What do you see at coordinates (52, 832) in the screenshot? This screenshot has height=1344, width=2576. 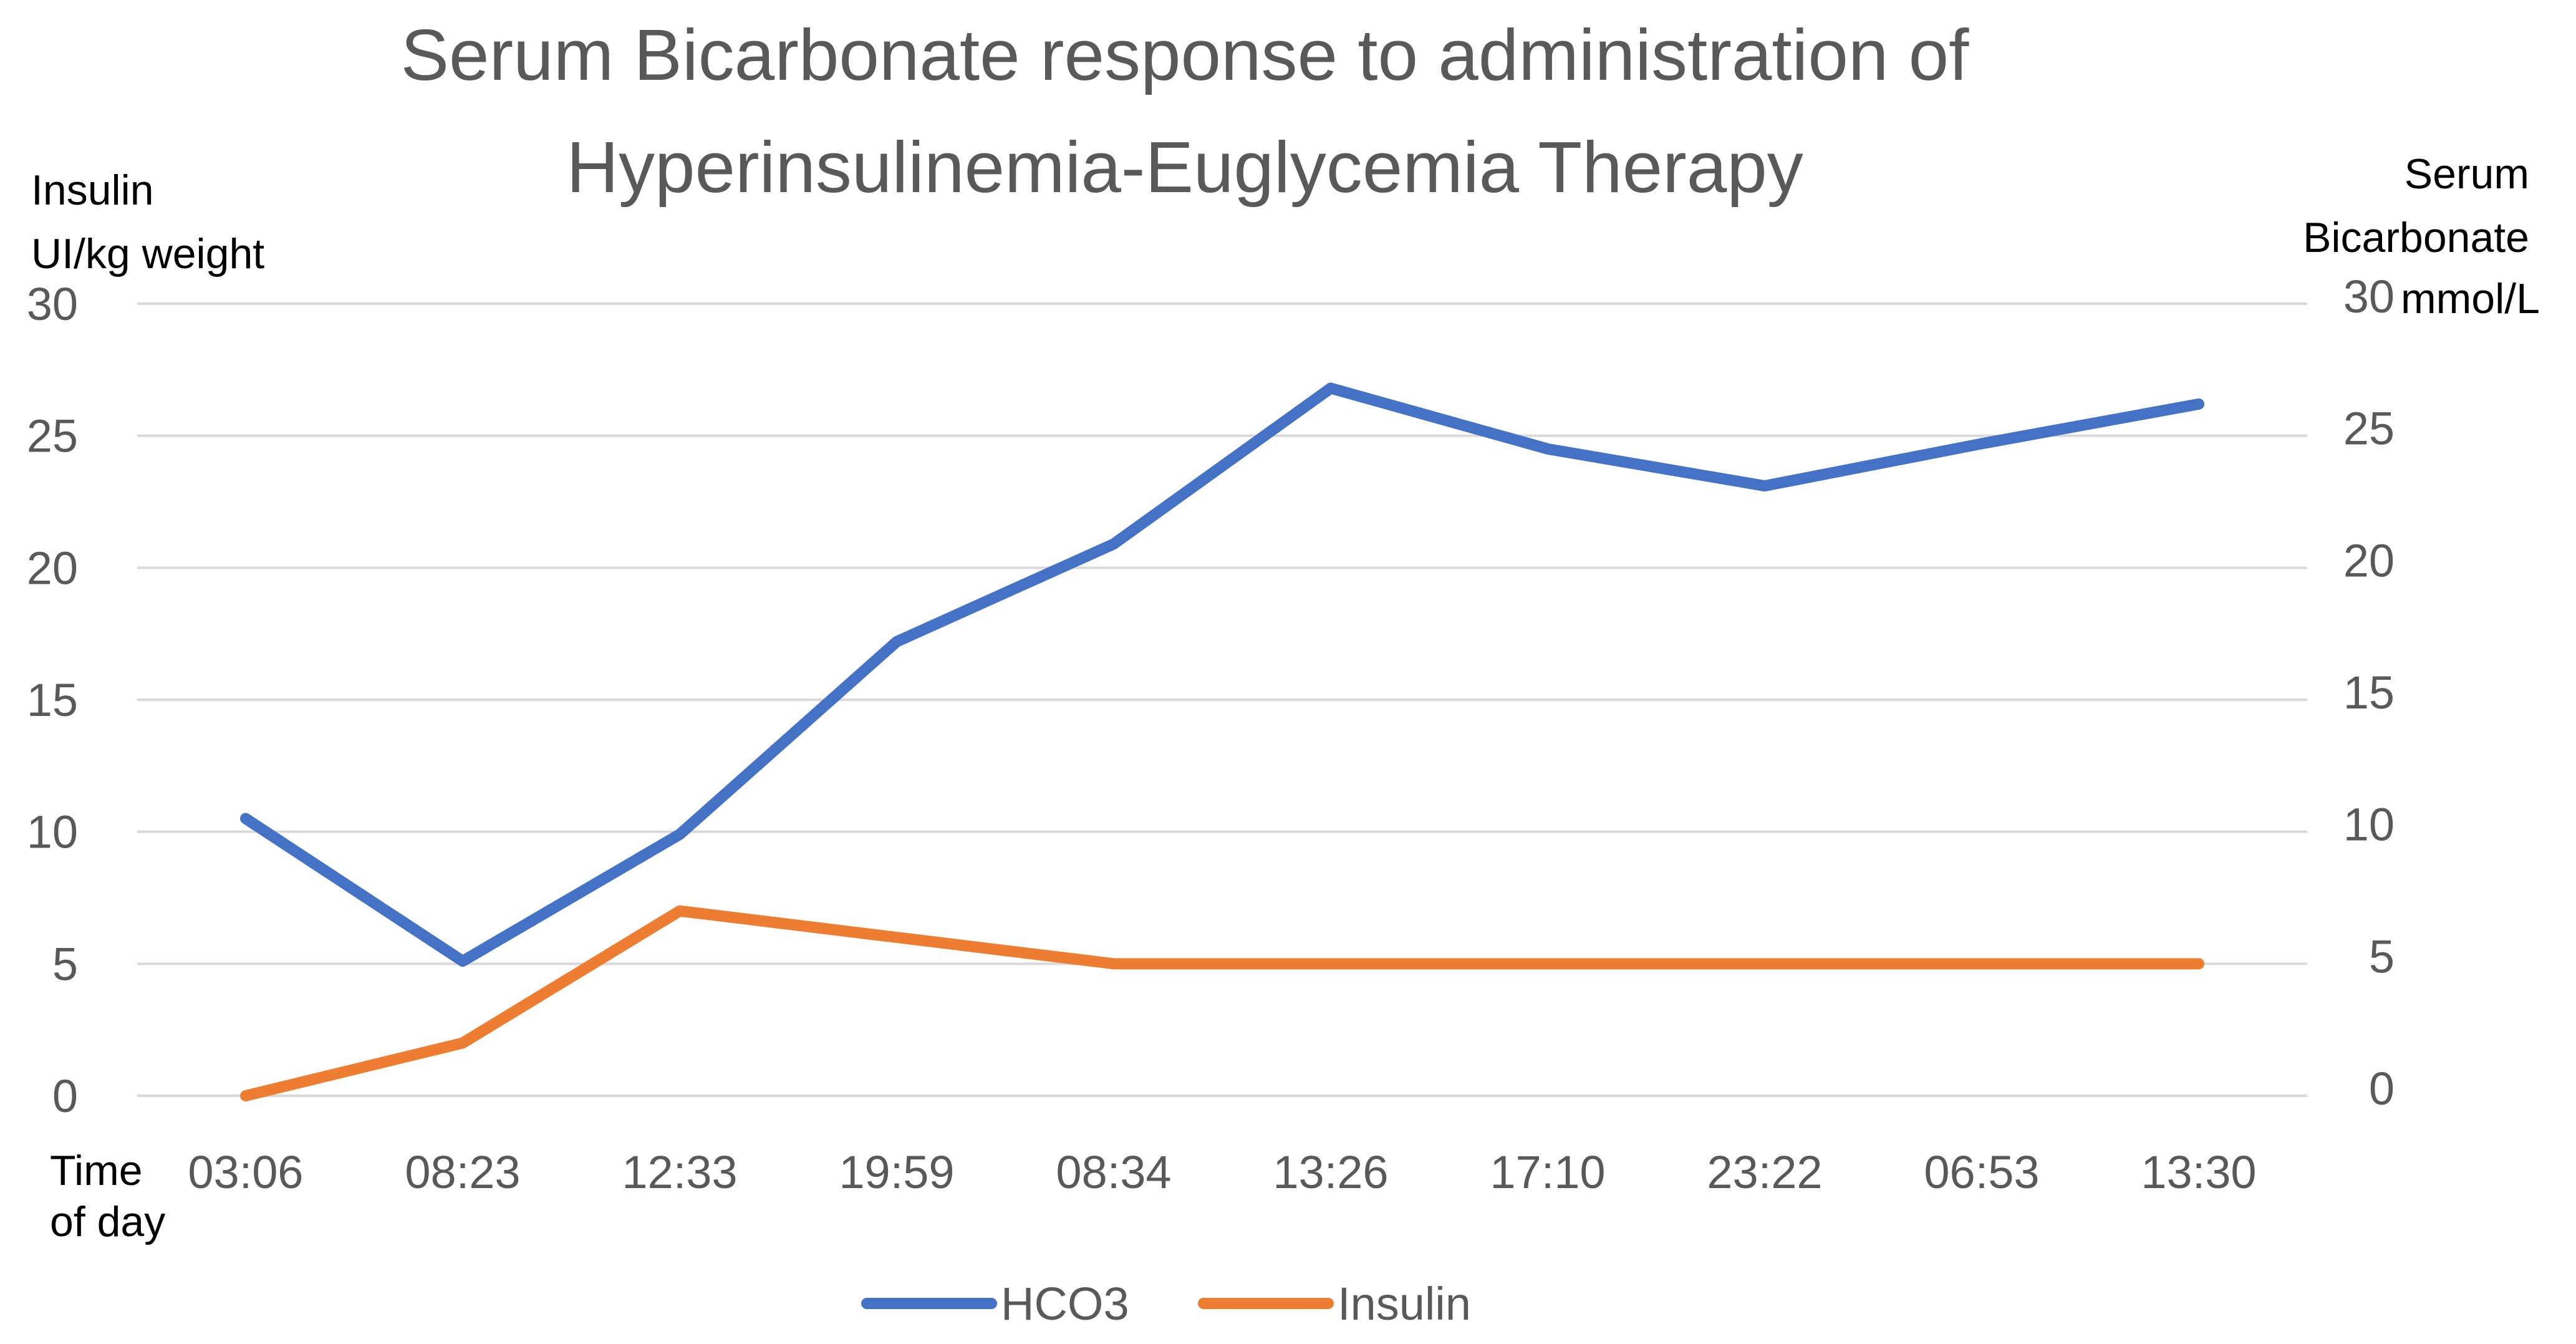 I see `left-axis-tick-label: 10` at bounding box center [52, 832].